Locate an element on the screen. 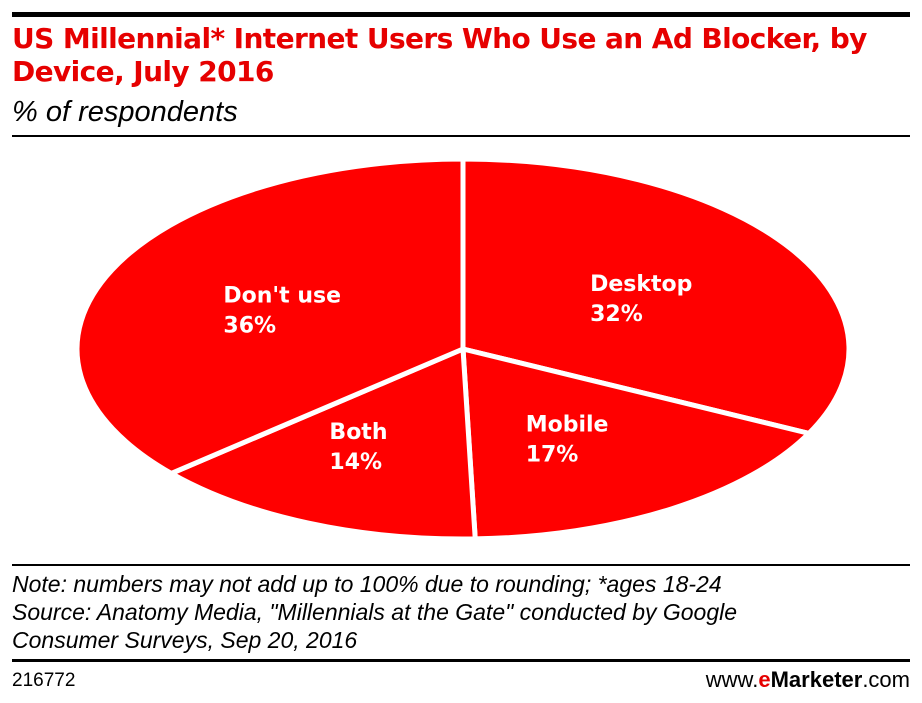 The image size is (922, 703). slice-name-label: Mobile is located at coordinates (567, 424).